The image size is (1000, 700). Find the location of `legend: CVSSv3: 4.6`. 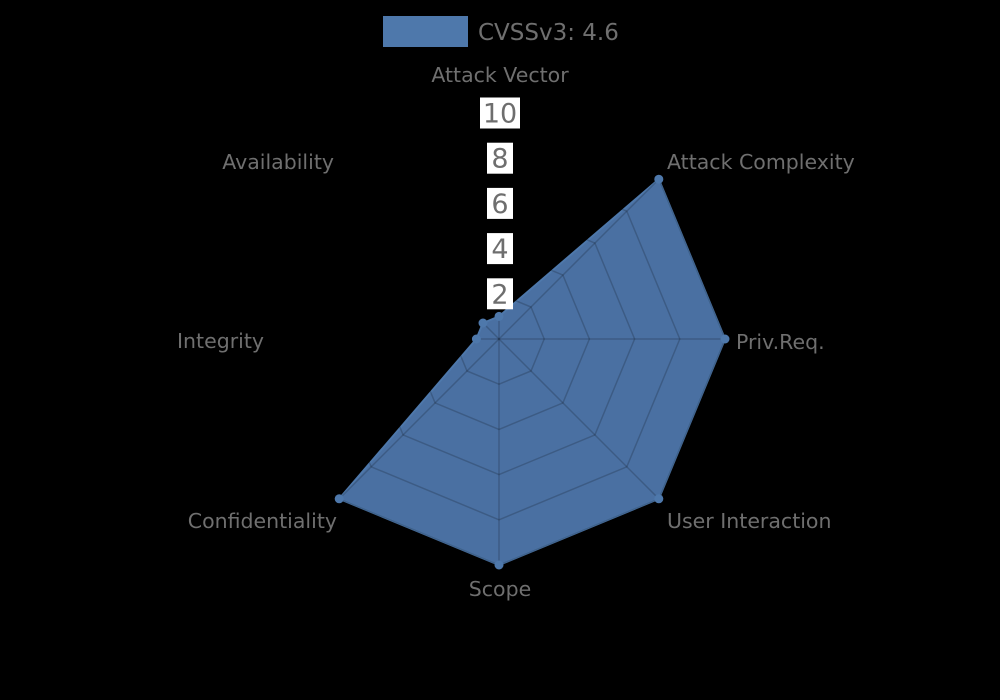

legend: CVSSv3: 4.6 is located at coordinates (501, 31).